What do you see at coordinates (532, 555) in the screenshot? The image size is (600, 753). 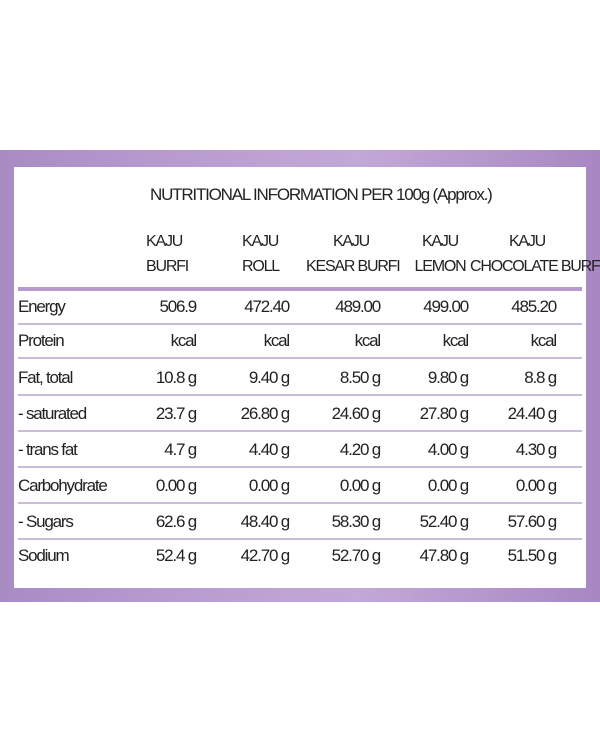 I see `cell-value: 51.50 g` at bounding box center [532, 555].